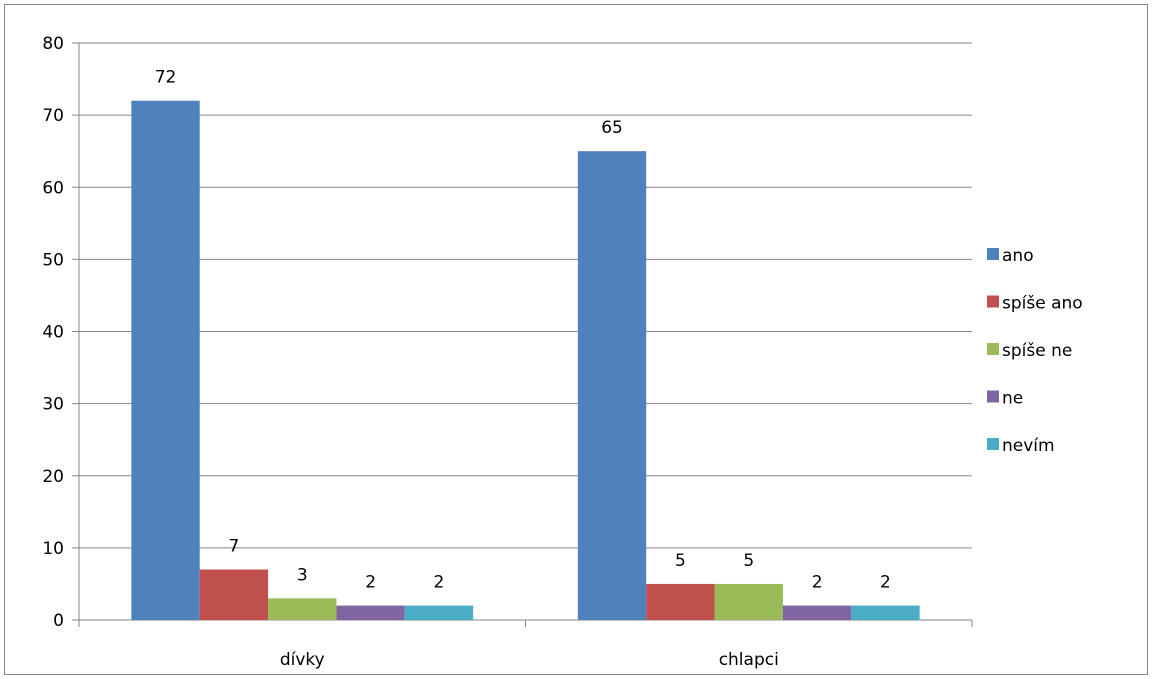 This screenshot has height=679, width=1152. Describe the element at coordinates (302, 575) in the screenshot. I see `data-label: 3` at that location.